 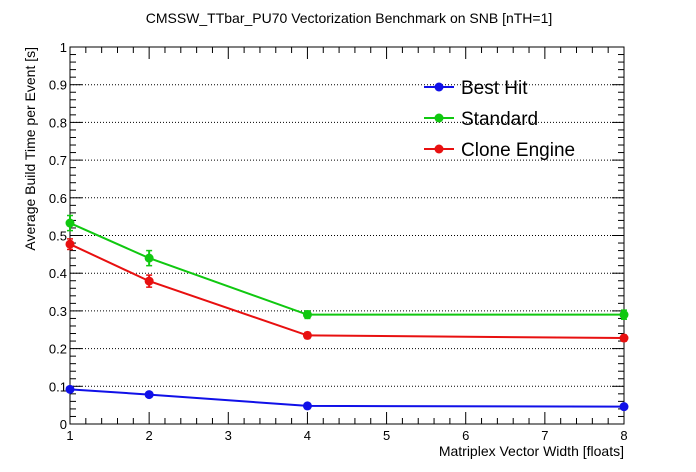 I want to click on x-tick-label: 5, so click(x=386, y=435).